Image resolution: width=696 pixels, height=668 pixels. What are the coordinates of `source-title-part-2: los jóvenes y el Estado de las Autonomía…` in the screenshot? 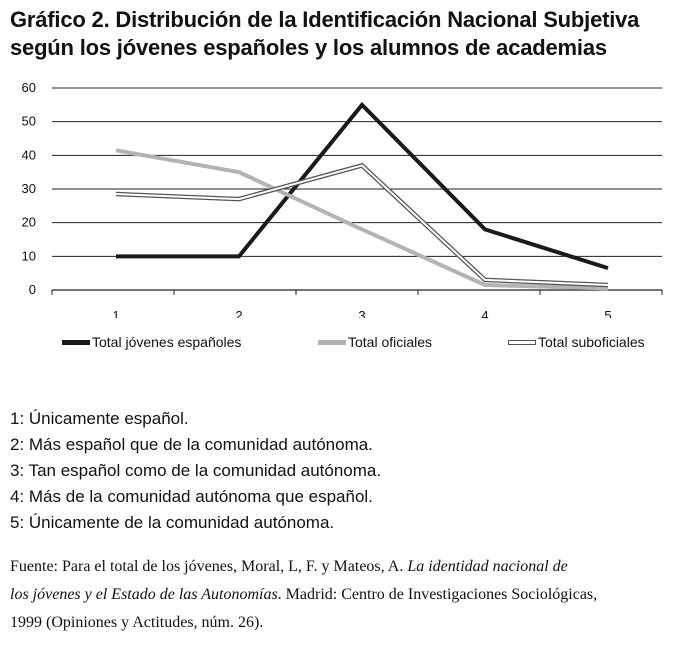 It's located at (144, 594).